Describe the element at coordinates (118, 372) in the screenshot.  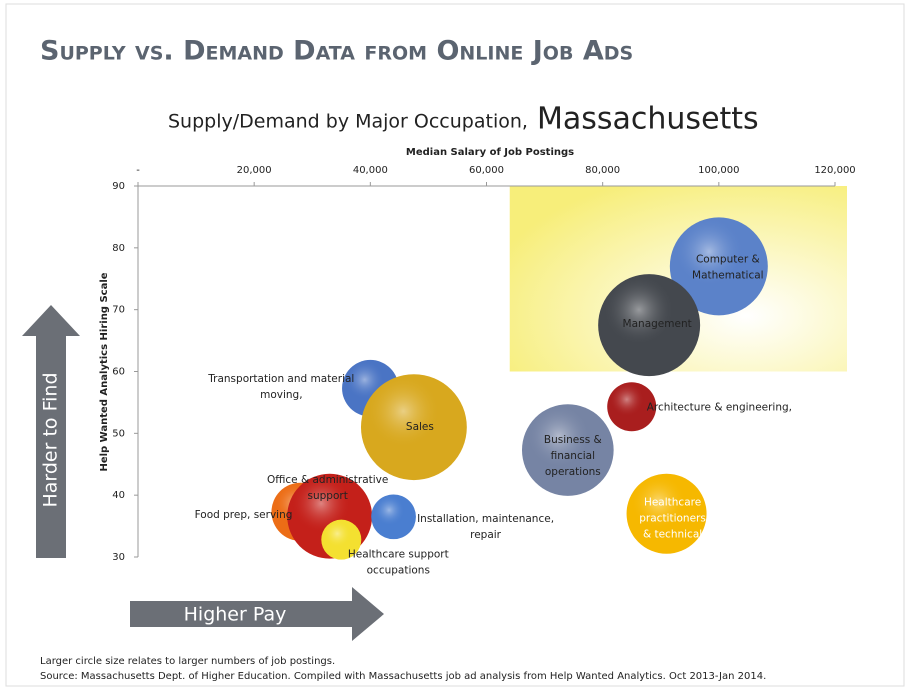
I see `y-tick-label: 60` at that location.